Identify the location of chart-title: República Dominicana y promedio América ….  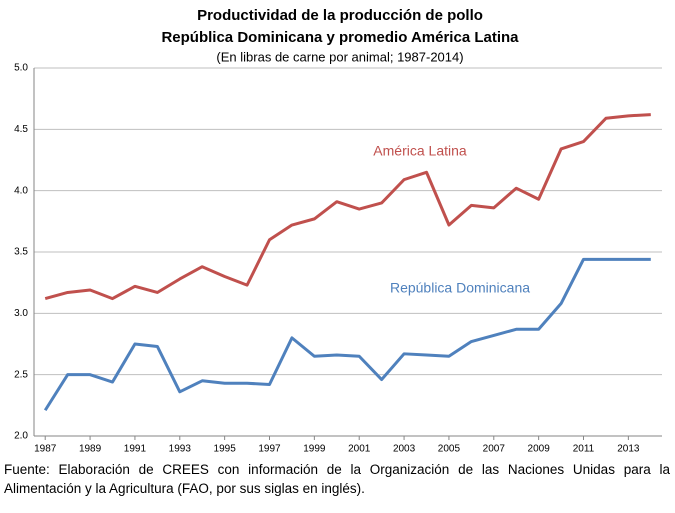
(340, 37).